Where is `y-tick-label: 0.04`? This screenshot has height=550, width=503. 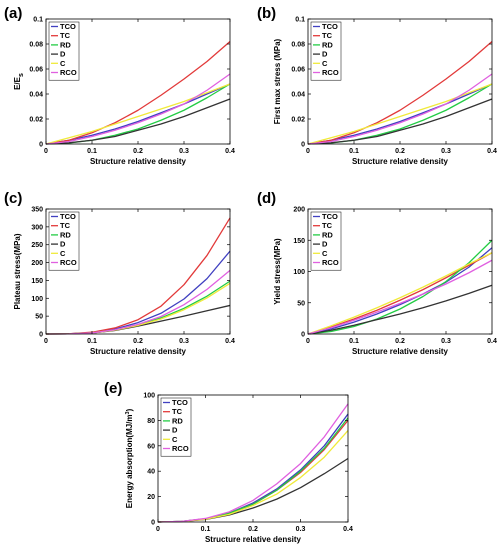 y-tick-label: 0.04 is located at coordinates (298, 95).